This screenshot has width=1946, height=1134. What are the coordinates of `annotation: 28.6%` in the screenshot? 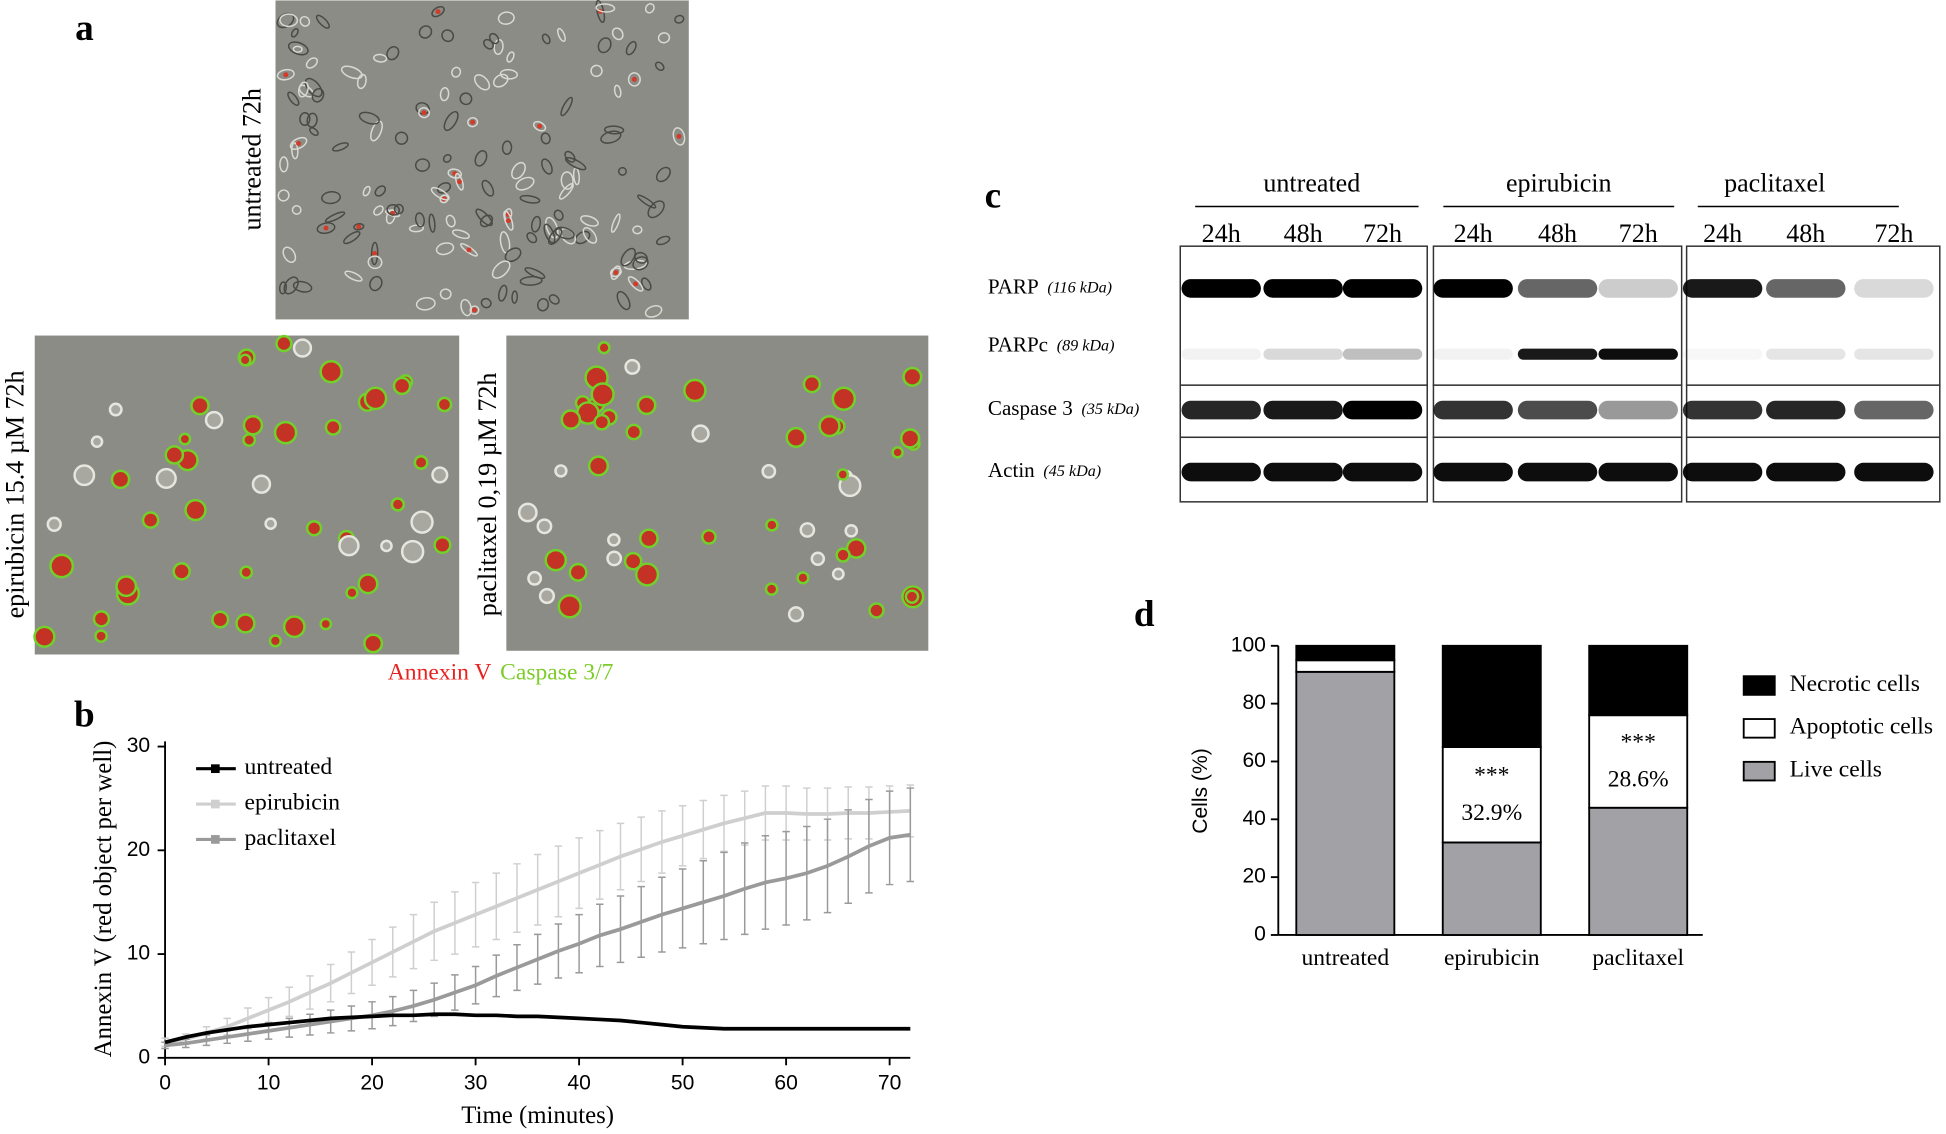 It's located at (1638, 780).